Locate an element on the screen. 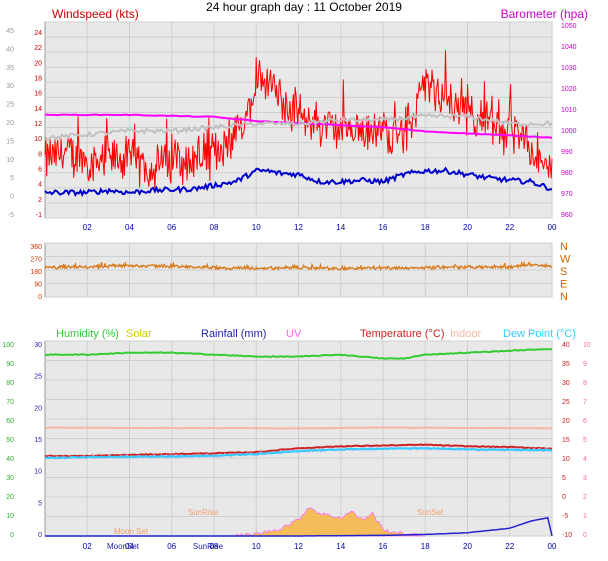  barometer-tick-label: 960 is located at coordinates (567, 215).